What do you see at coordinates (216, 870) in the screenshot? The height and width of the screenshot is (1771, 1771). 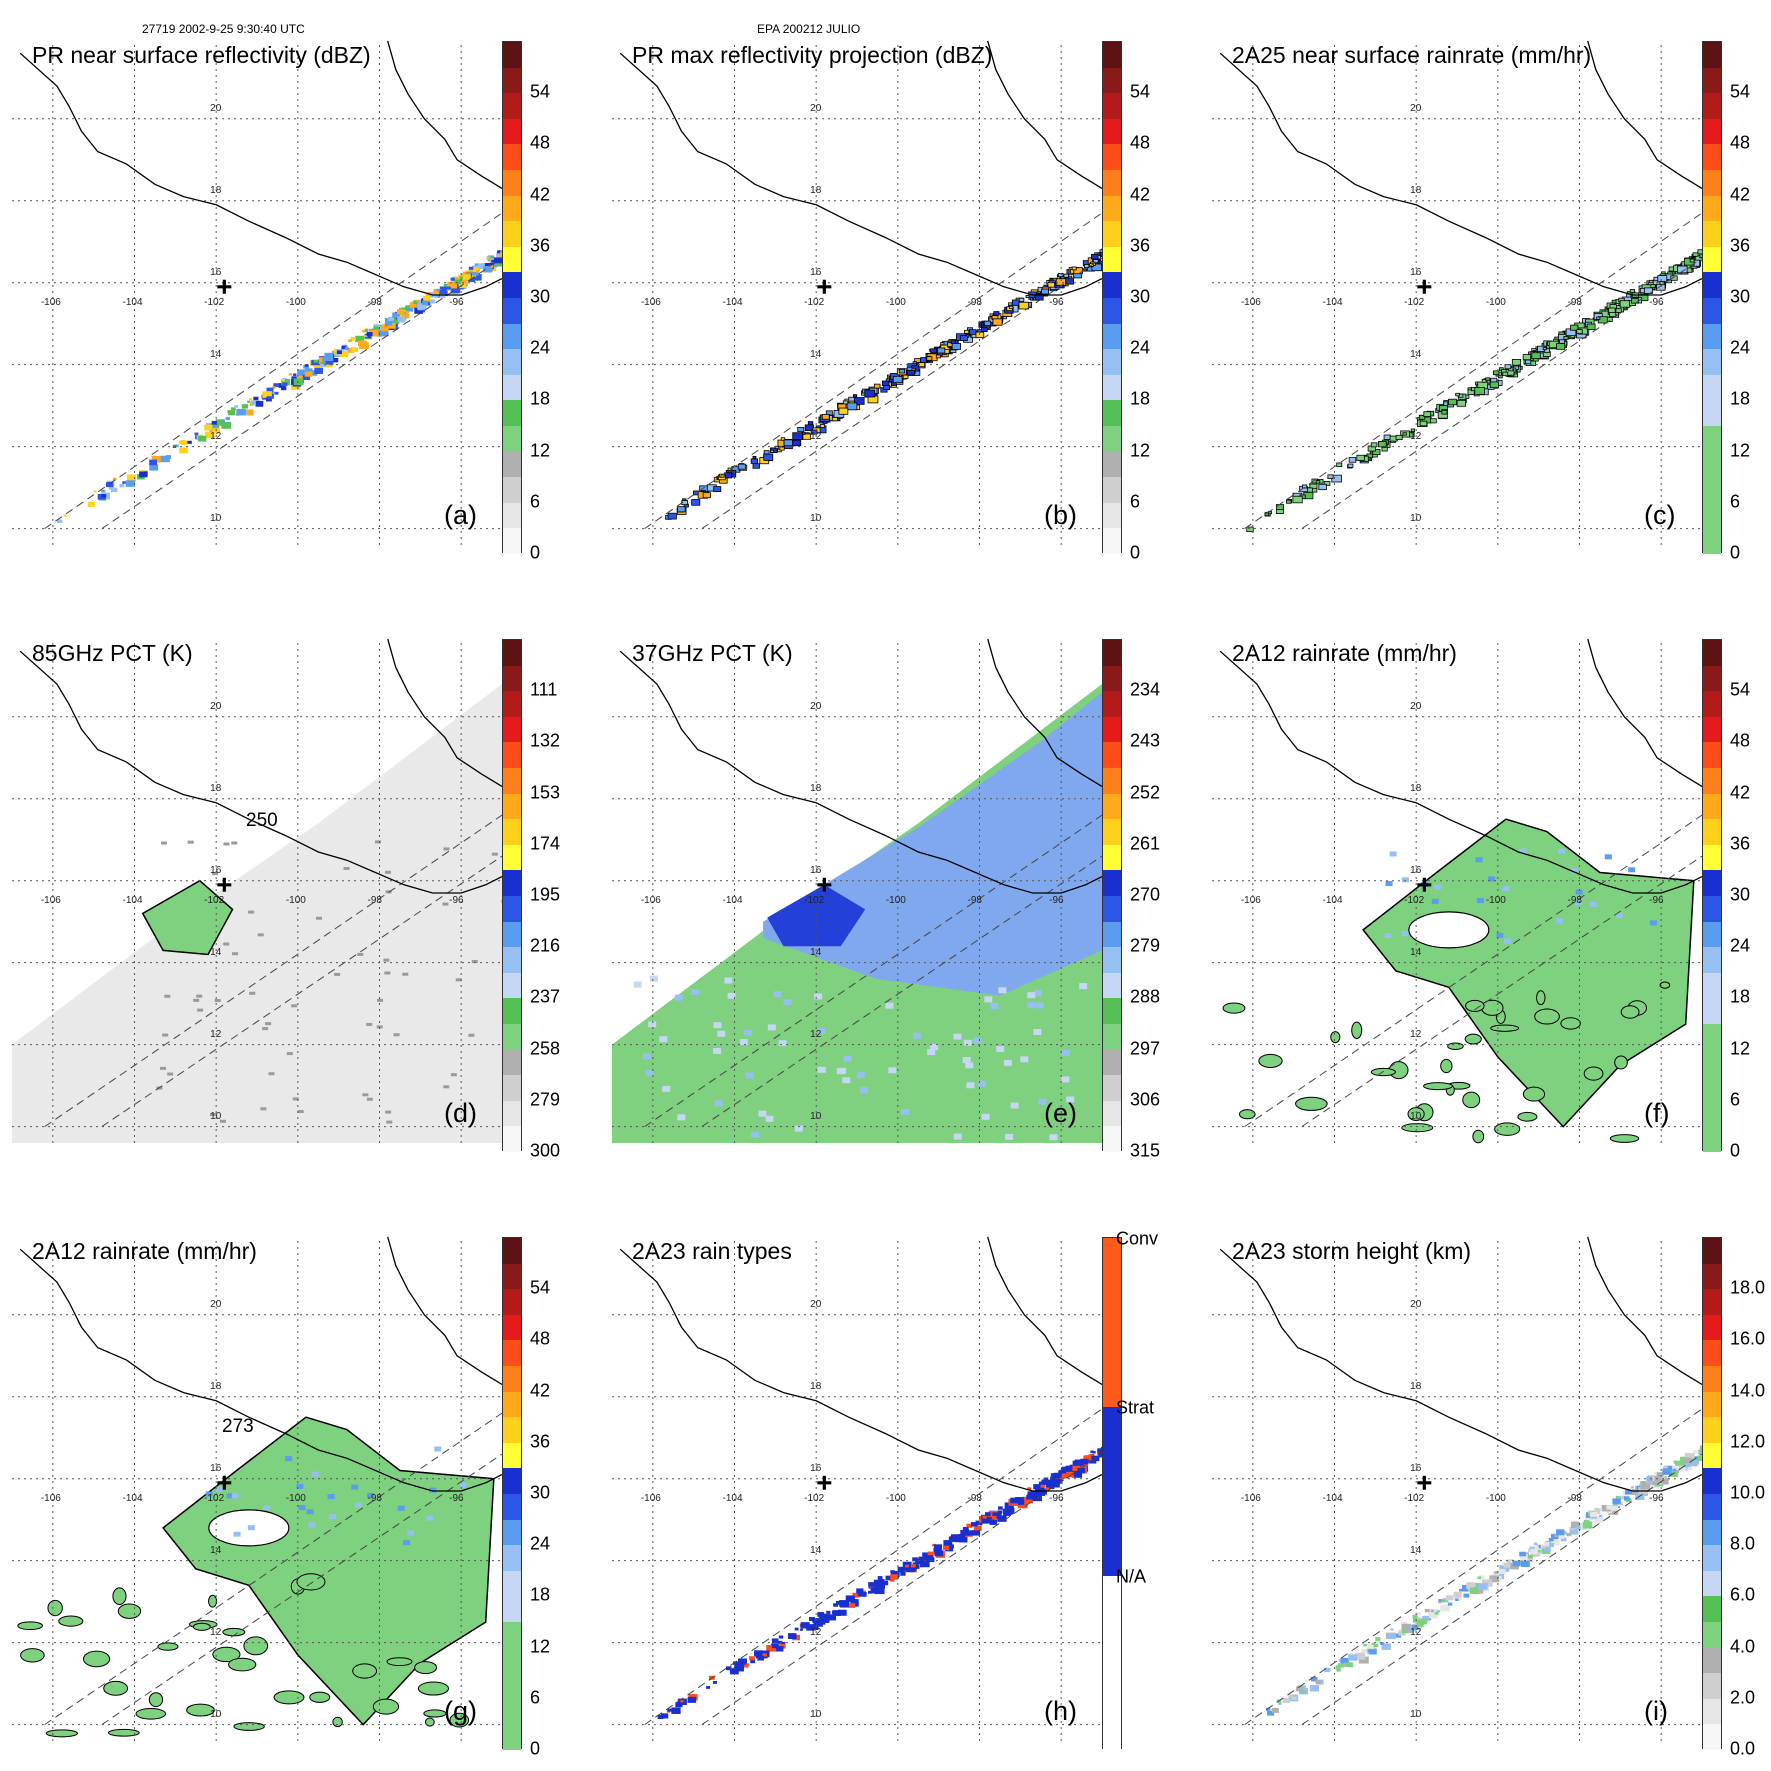 I see `lat-label: 16` at bounding box center [216, 870].